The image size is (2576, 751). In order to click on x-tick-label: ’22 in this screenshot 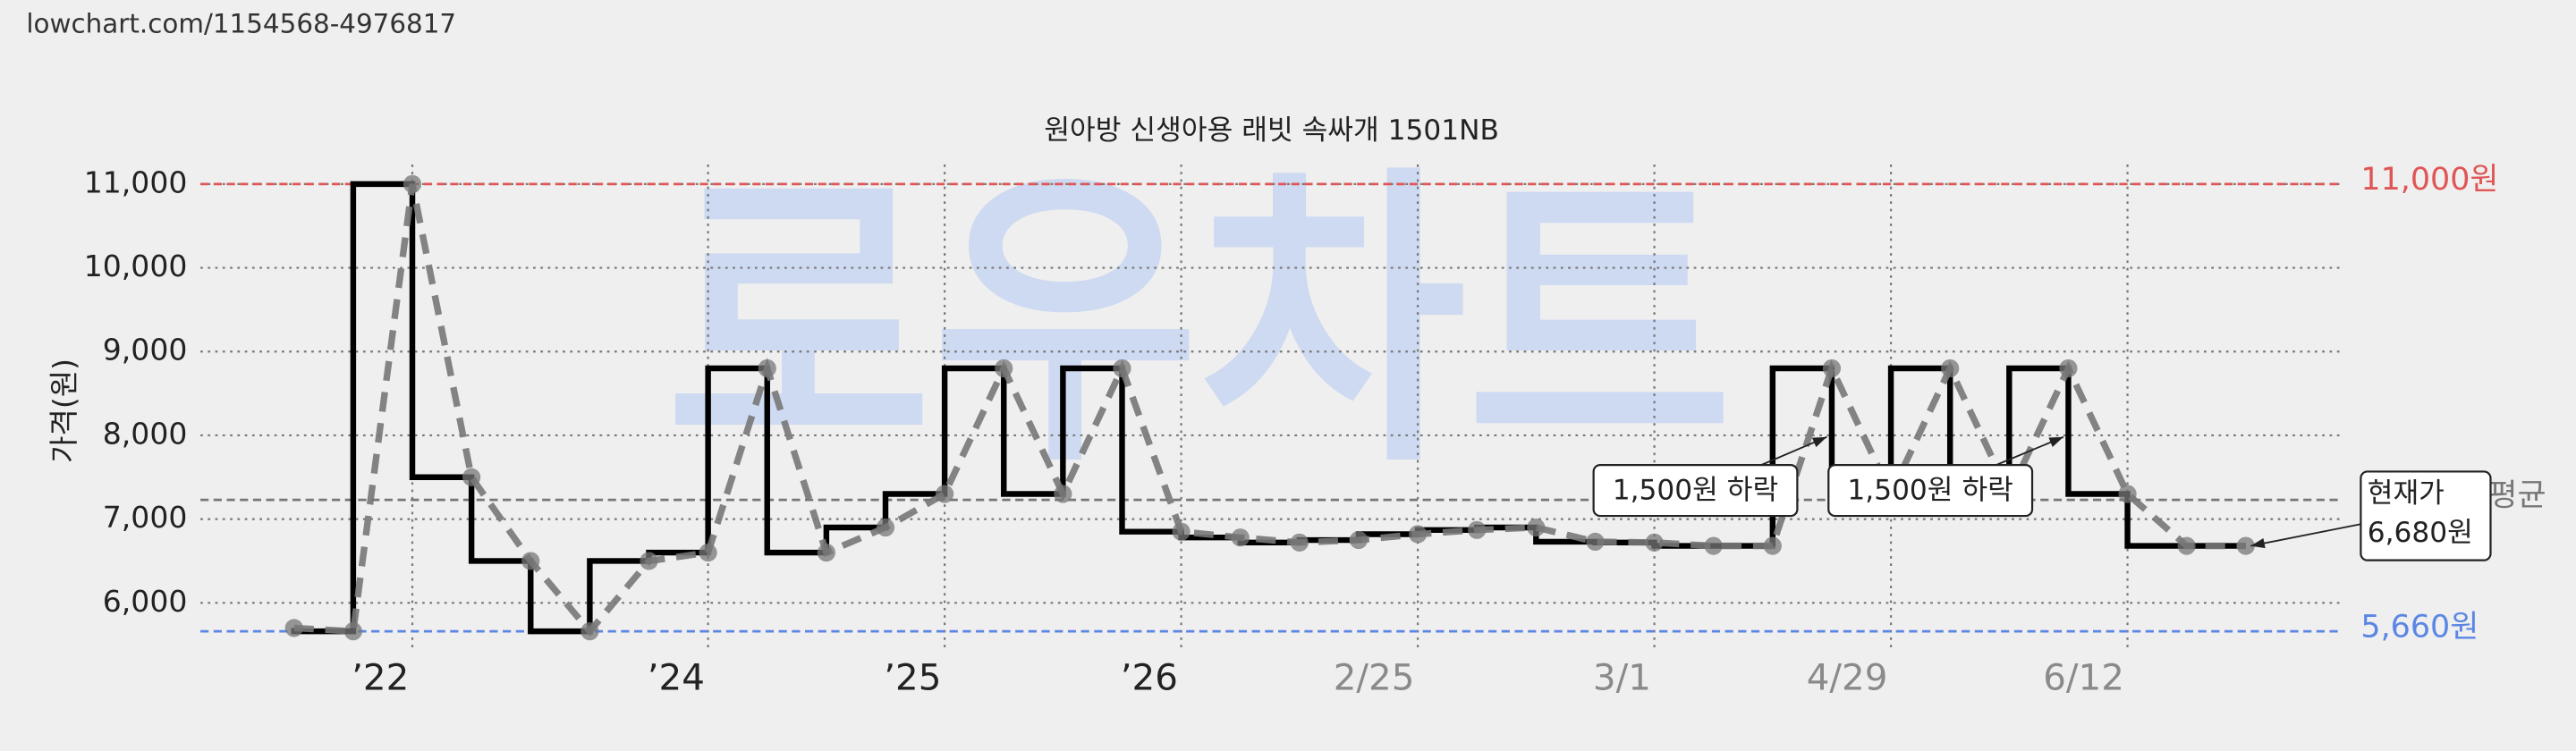, I will do `click(380, 677)`.